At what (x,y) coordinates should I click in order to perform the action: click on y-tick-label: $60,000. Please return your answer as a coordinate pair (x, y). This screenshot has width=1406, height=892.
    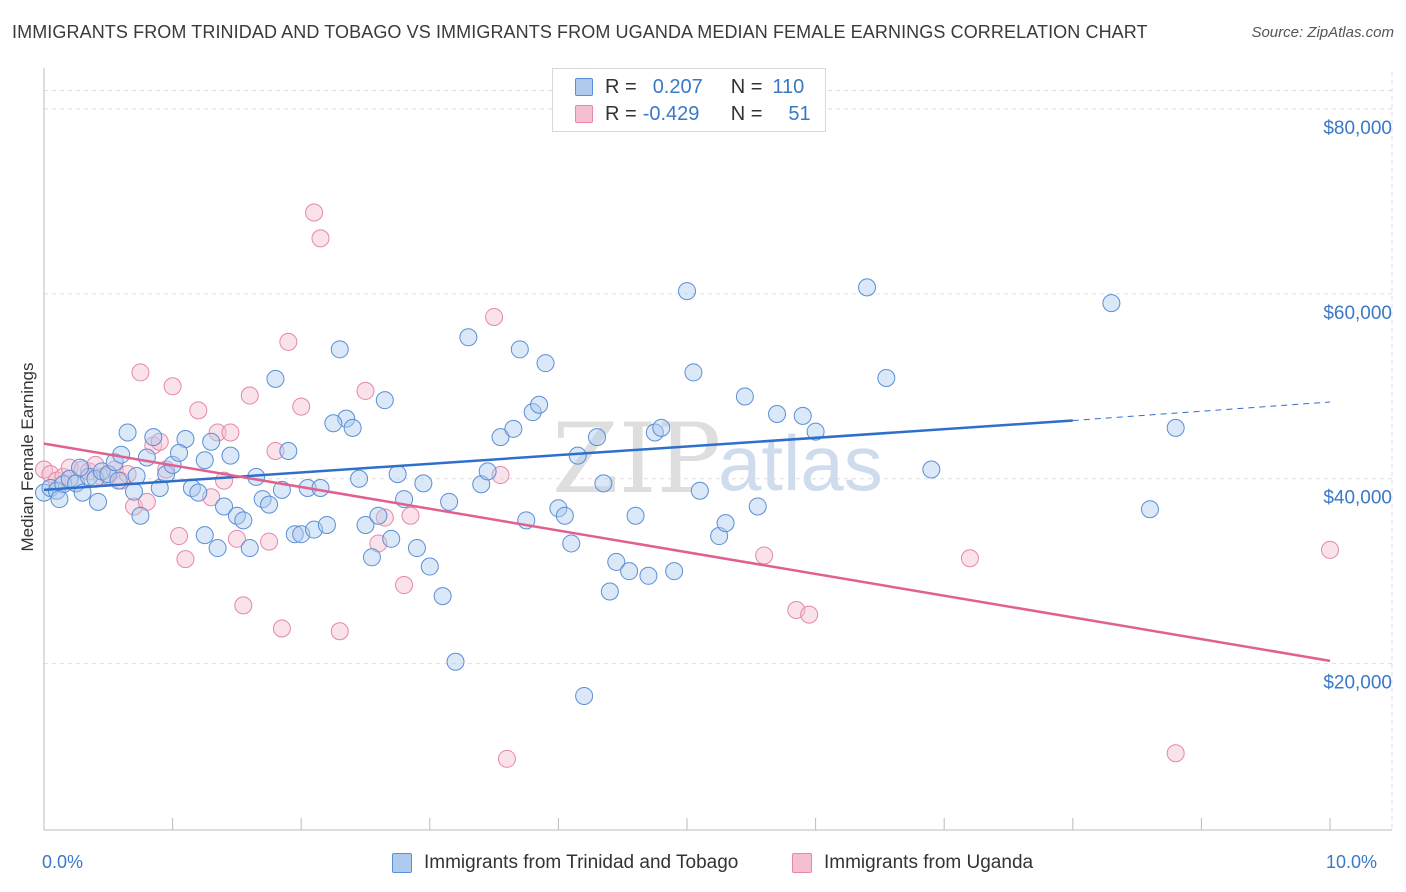
    Looking at the image, I should click on (1357, 313).